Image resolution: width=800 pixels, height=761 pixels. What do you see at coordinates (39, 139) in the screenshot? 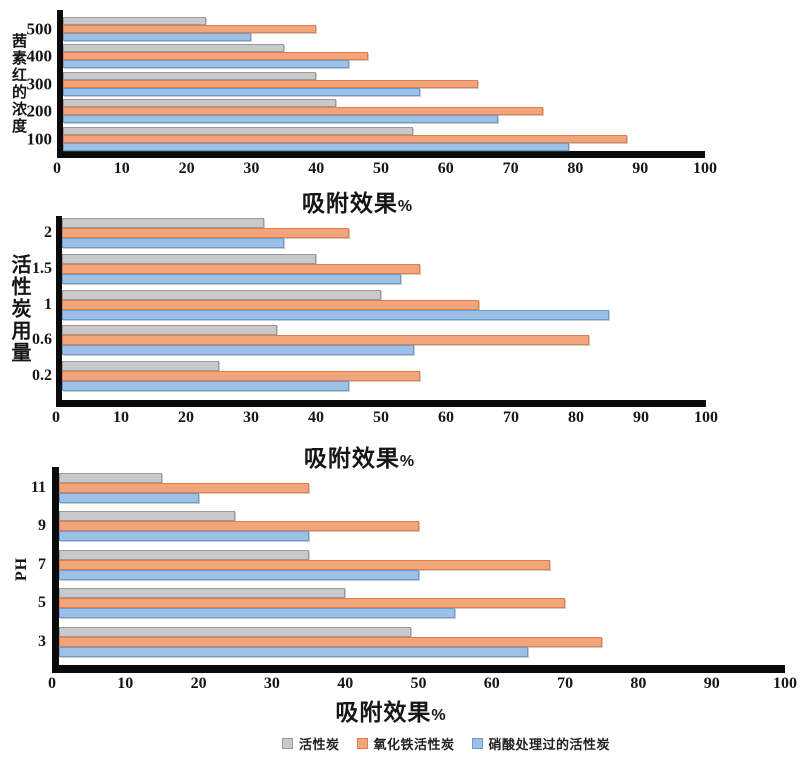
I see `y-tick-label: 100` at bounding box center [39, 139].